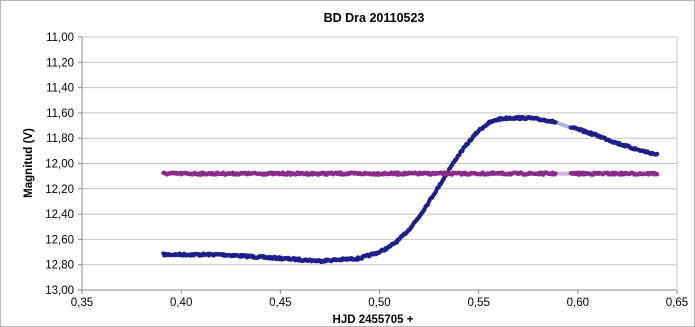 This screenshot has width=695, height=327. Describe the element at coordinates (578, 303) in the screenshot. I see `x-tick-label: 0,60` at that location.